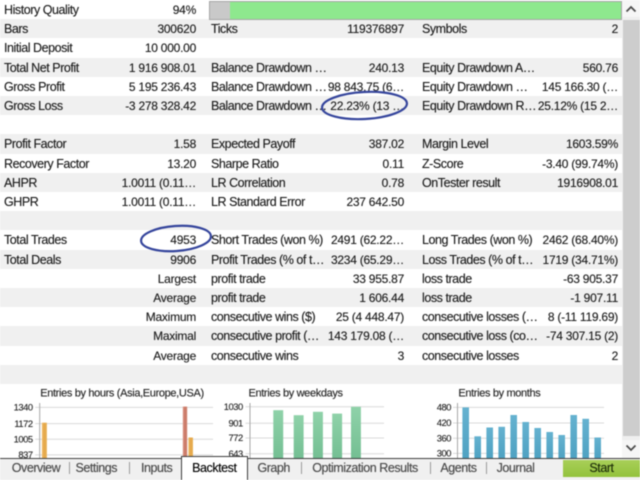 The width and height of the screenshot is (640, 480). Describe the element at coordinates (23, 423) in the screenshot. I see `svg-text: 1172` at that location.